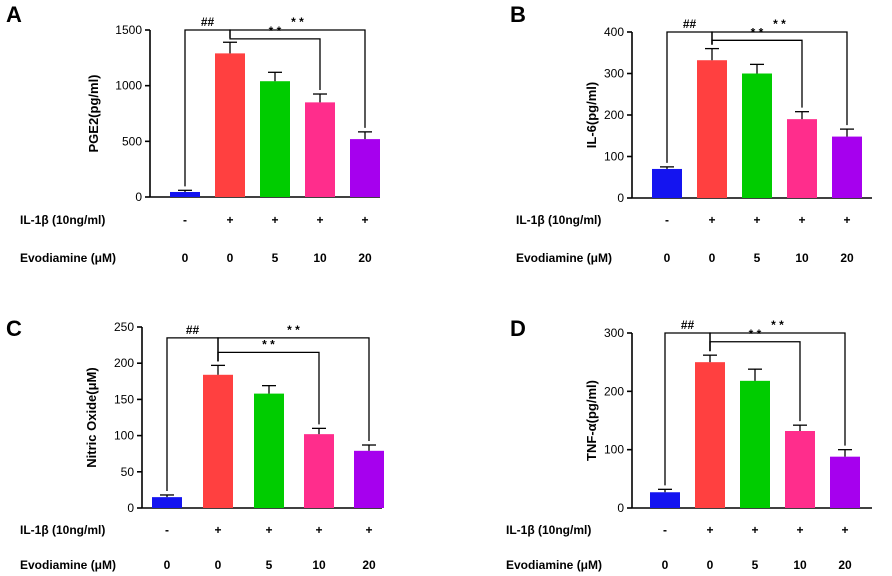  I want to click on panel-letter: C, so click(14, 328).